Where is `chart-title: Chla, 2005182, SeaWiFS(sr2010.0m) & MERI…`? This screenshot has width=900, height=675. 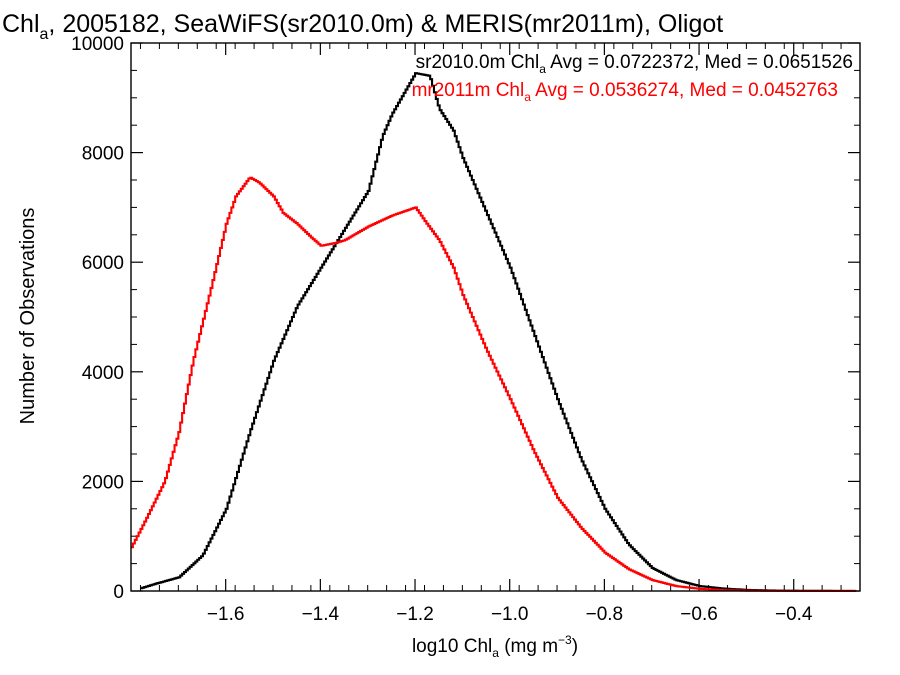 chart-title: Chla, 2005182, SeaWiFS(sr2010.0m) & MERI… is located at coordinates (362, 26).